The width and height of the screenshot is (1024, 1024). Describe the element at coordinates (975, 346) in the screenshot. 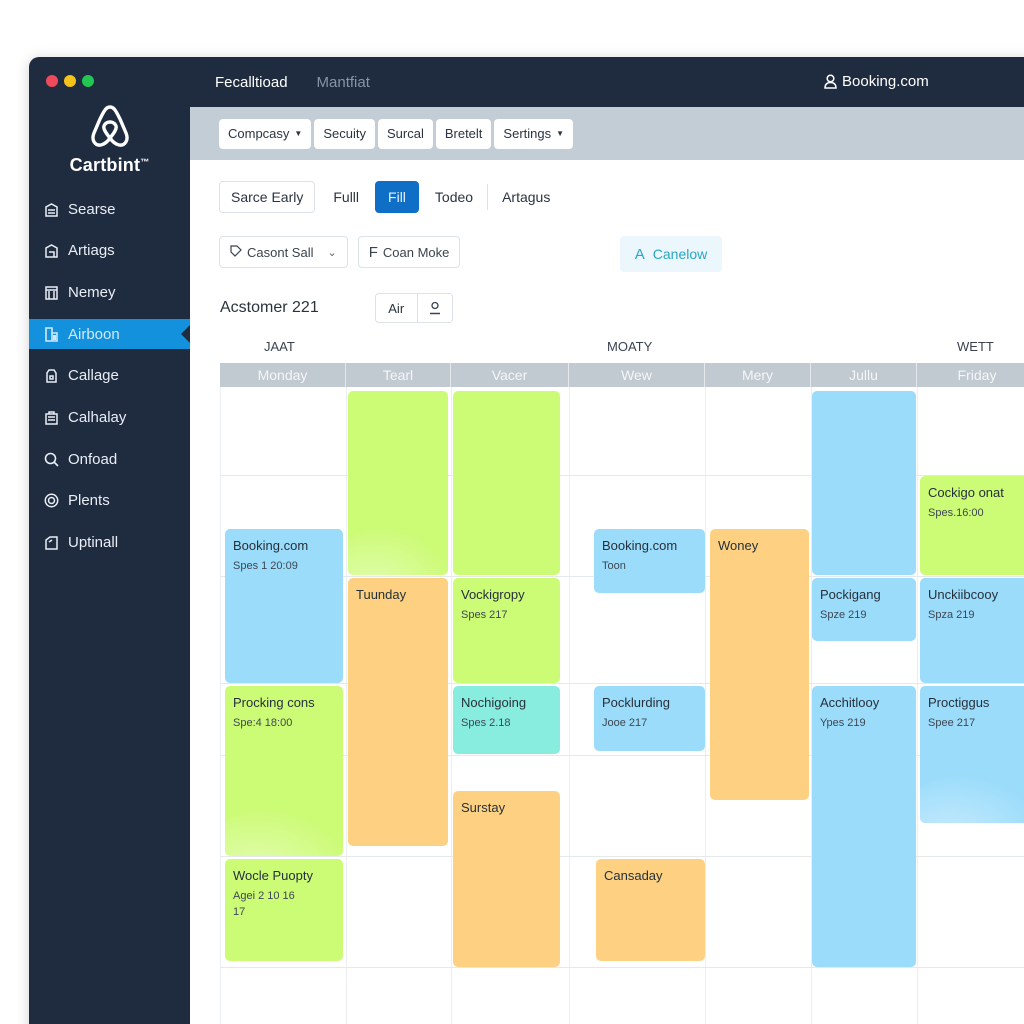

I see `section-label: WETT` at that location.